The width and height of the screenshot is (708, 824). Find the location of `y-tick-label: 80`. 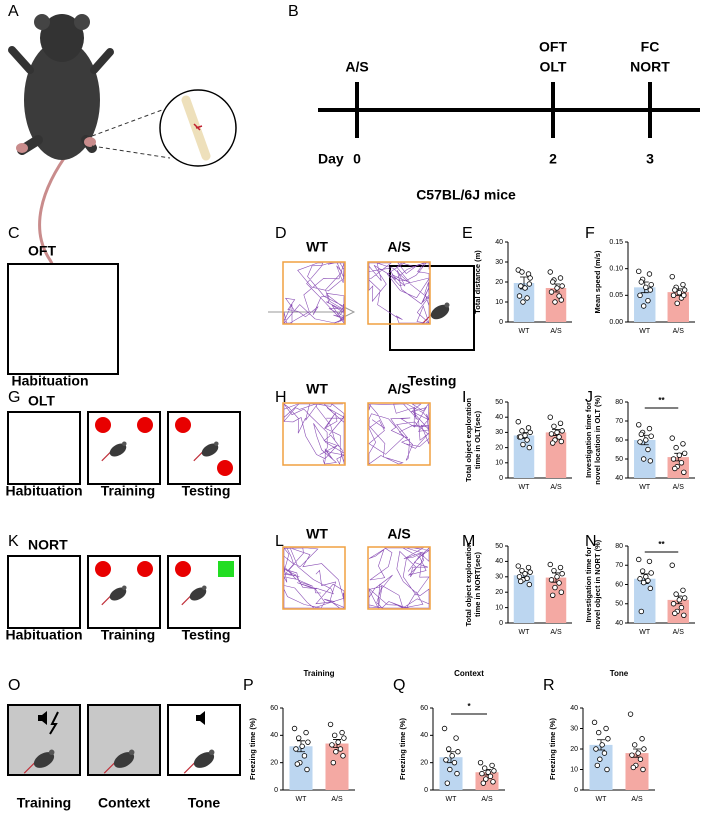

y-tick-label: 80 is located at coordinates (619, 402).